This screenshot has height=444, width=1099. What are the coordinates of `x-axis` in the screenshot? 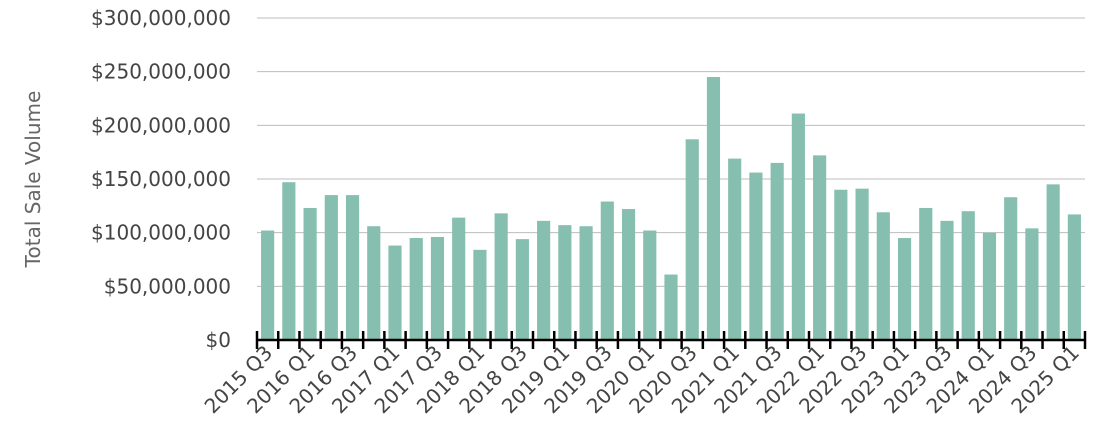 It's located at (671, 340).